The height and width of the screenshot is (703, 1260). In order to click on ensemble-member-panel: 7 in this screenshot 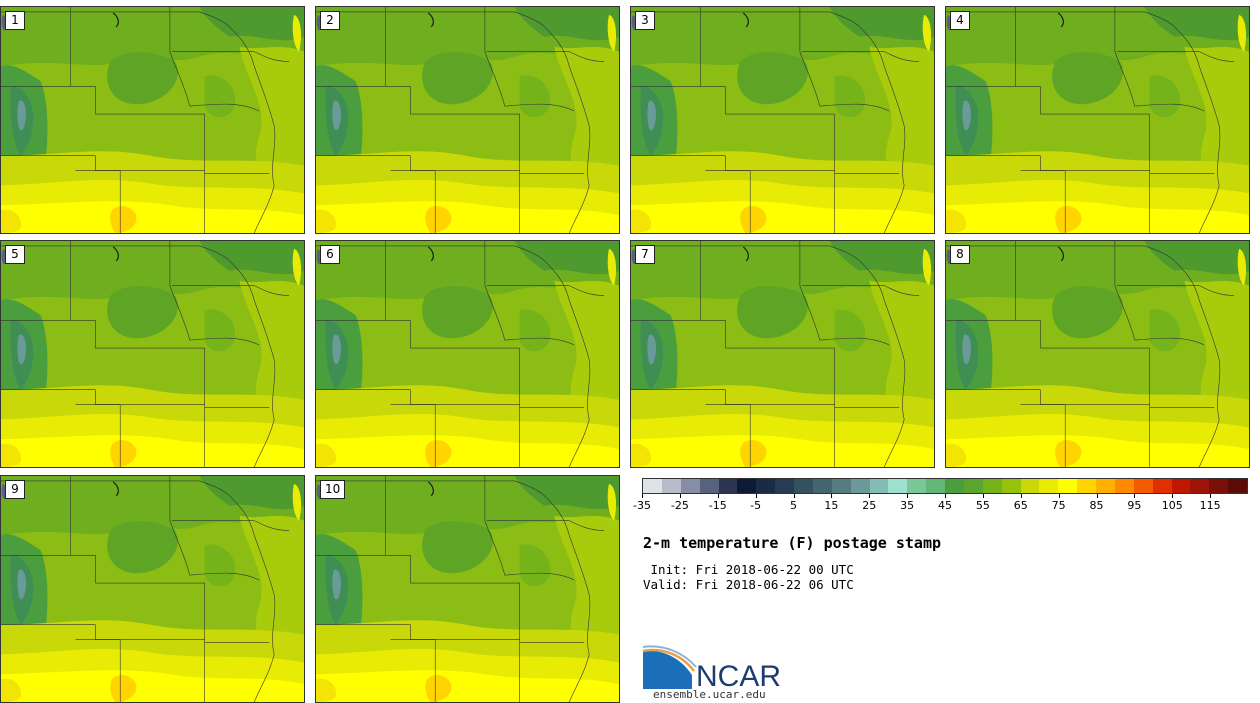, I will do `click(782, 354)`.